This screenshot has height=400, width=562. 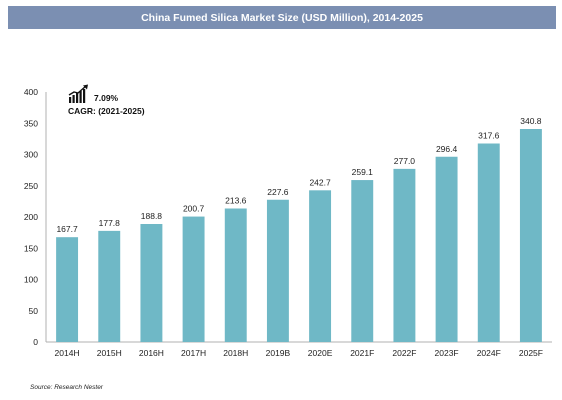 What do you see at coordinates (193, 353) in the screenshot?
I see `x-tick-label: 2017H` at bounding box center [193, 353].